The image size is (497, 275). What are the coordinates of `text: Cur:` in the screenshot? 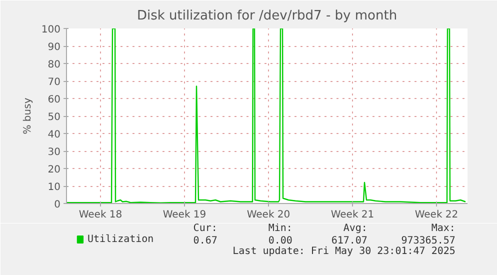 It's located at (205, 228).